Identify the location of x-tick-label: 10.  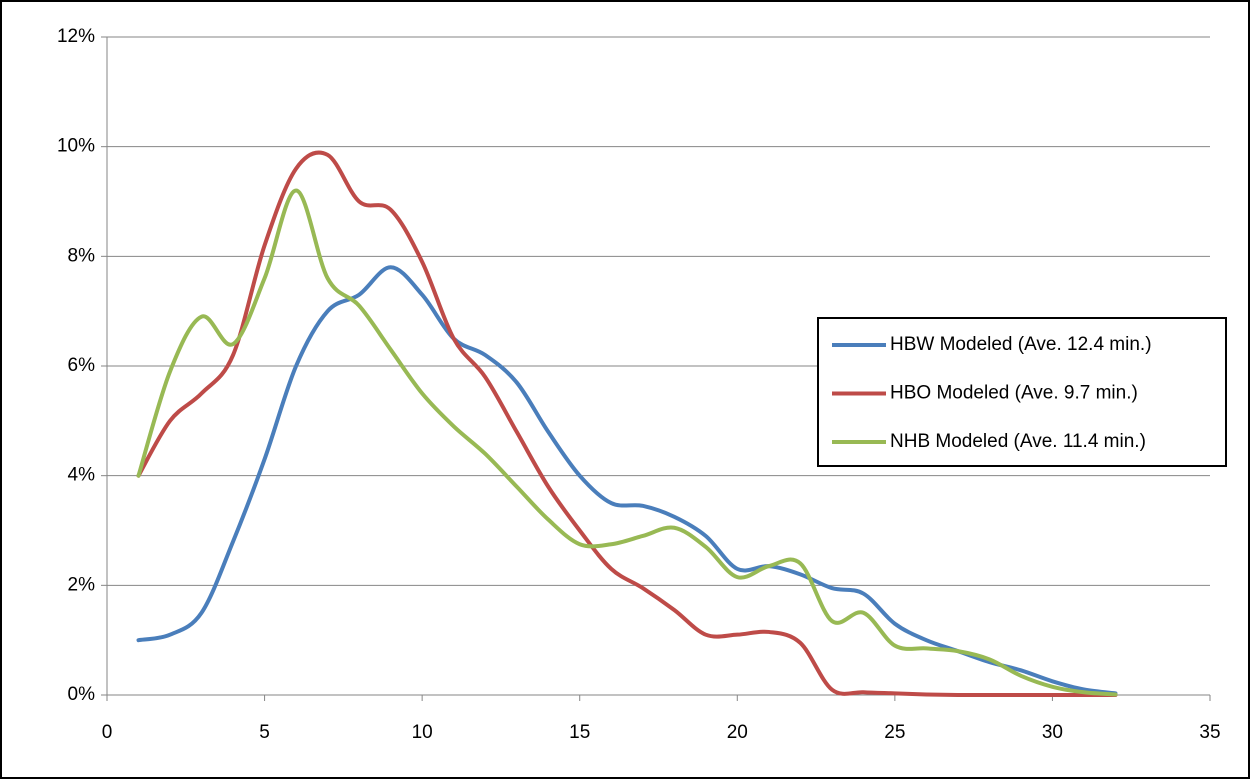
(422, 732).